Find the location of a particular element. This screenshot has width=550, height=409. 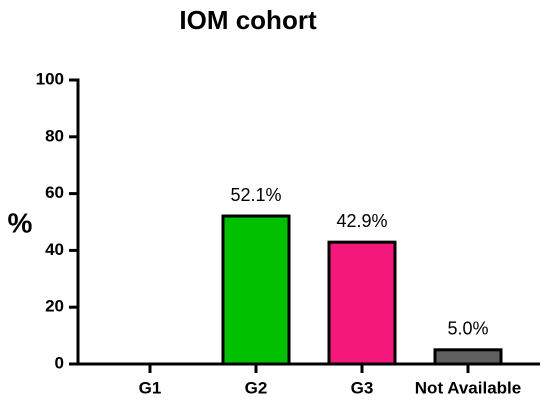

x-tick-label: G2 is located at coordinates (256, 387).